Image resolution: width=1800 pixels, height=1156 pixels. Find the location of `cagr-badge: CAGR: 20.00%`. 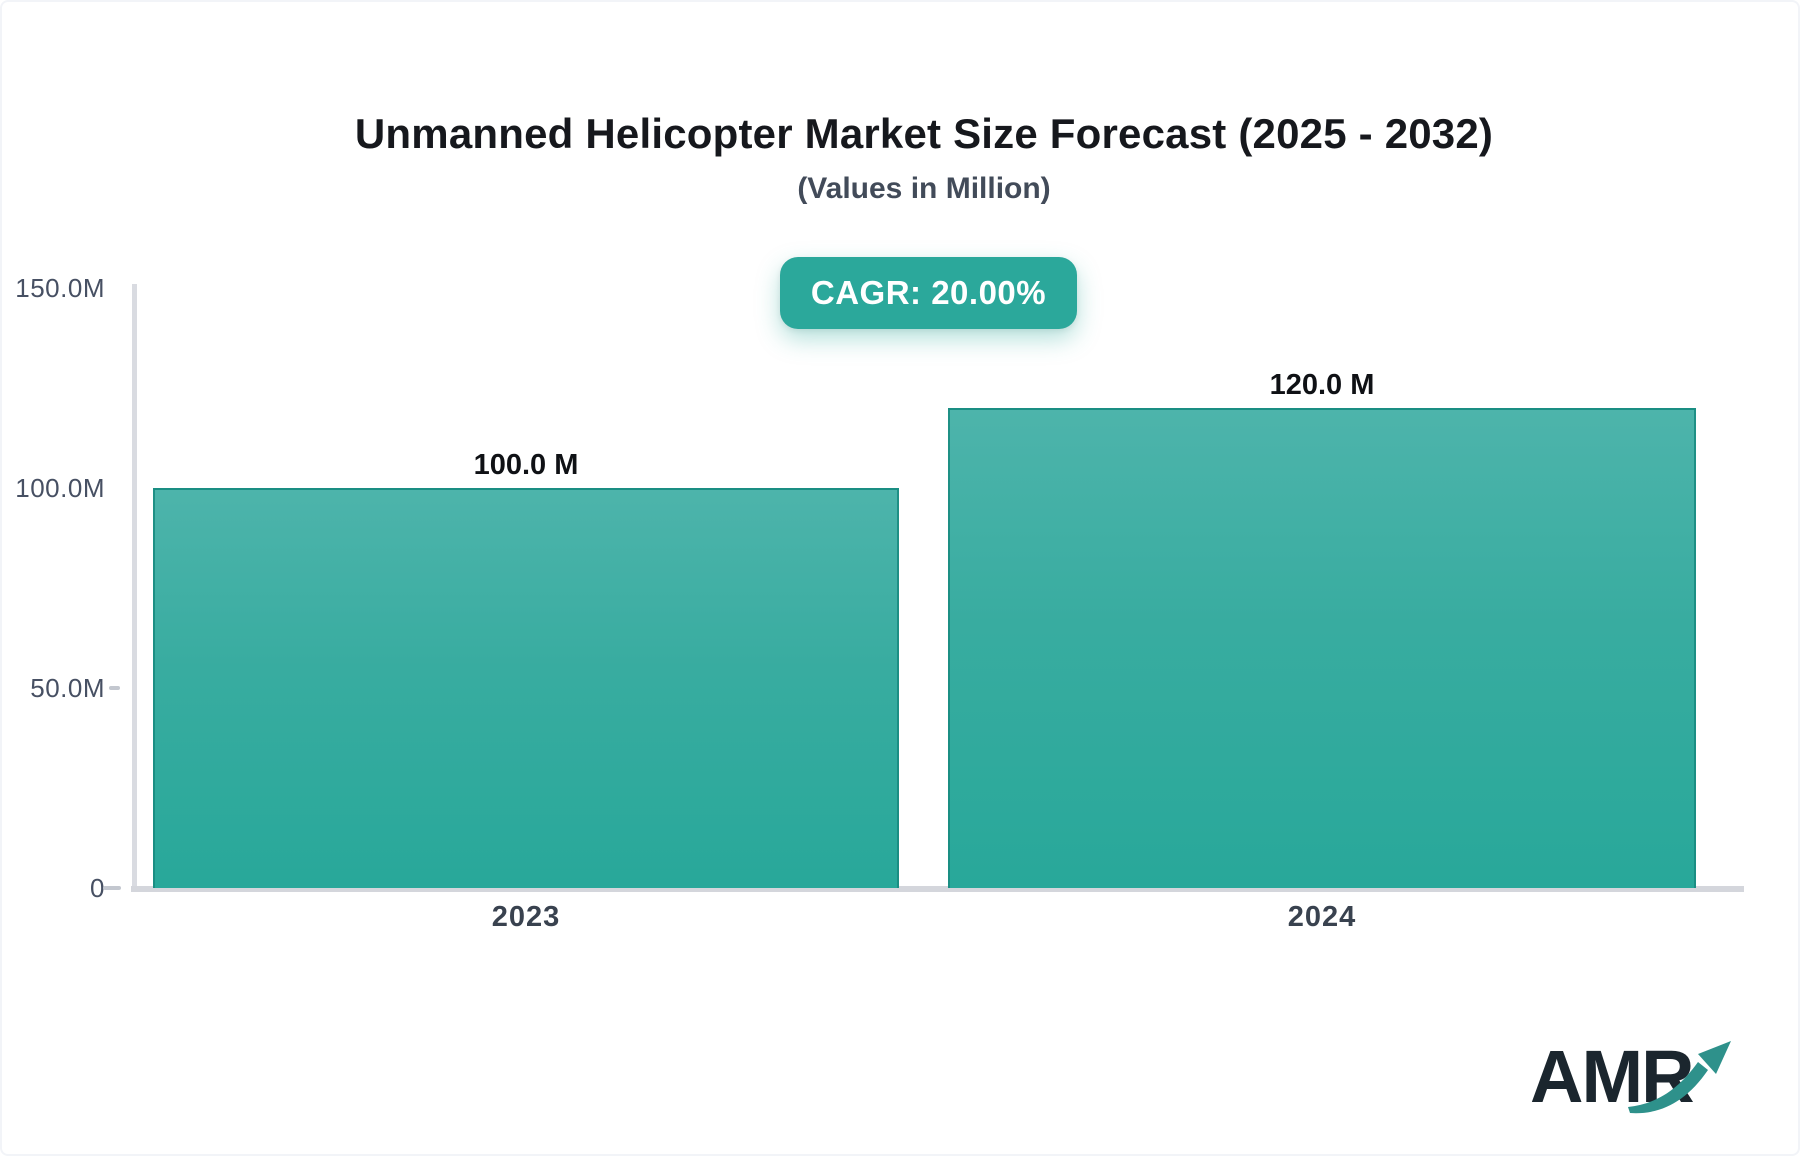

cagr-badge: CAGR: 20.00% is located at coordinates (928, 293).